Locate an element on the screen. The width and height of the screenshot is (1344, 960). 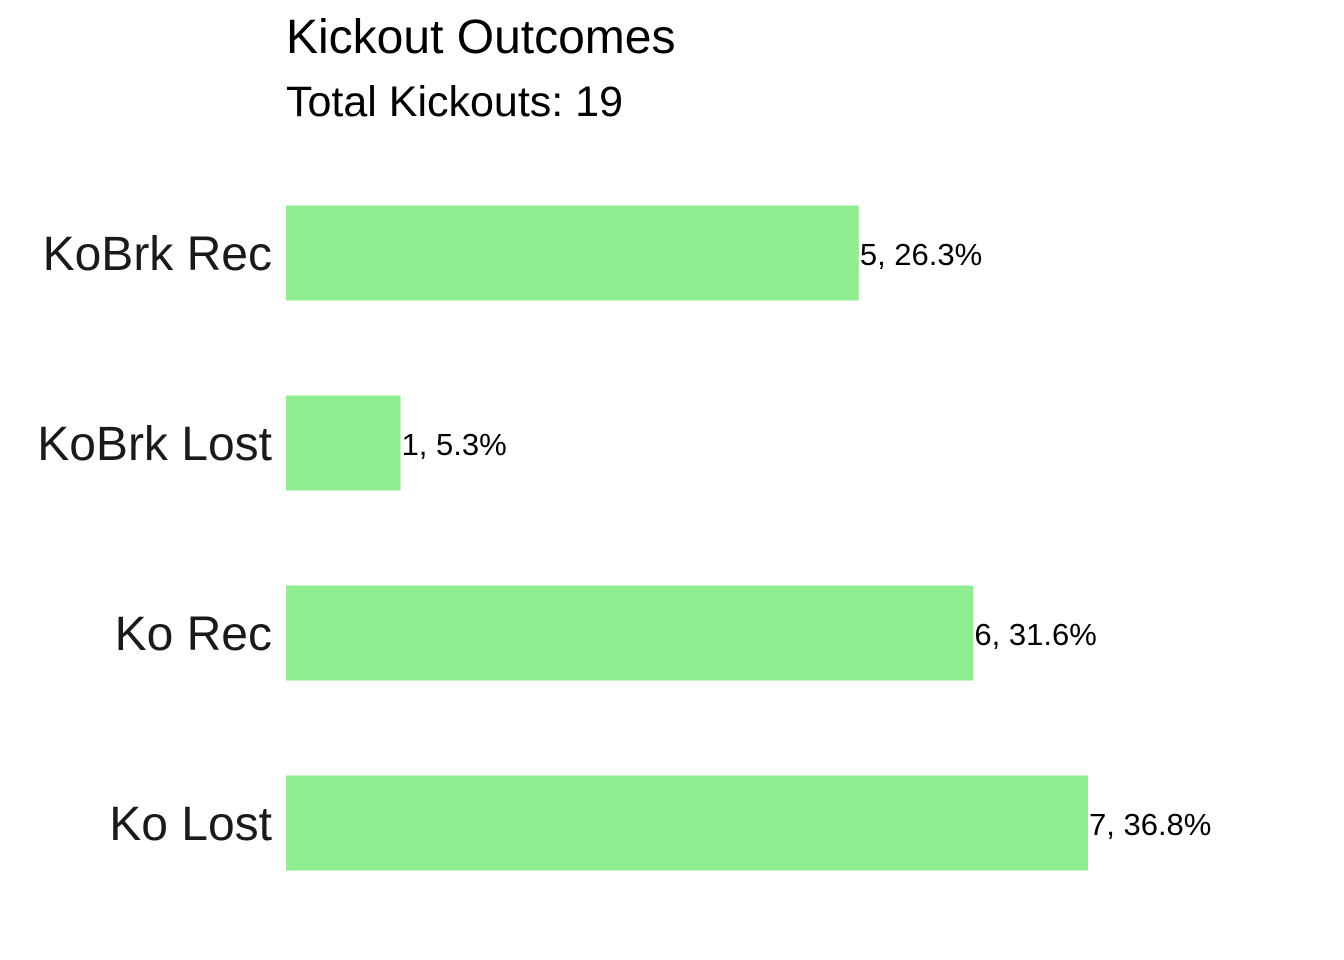
category-label: KoBrk Rec is located at coordinates (157, 254).